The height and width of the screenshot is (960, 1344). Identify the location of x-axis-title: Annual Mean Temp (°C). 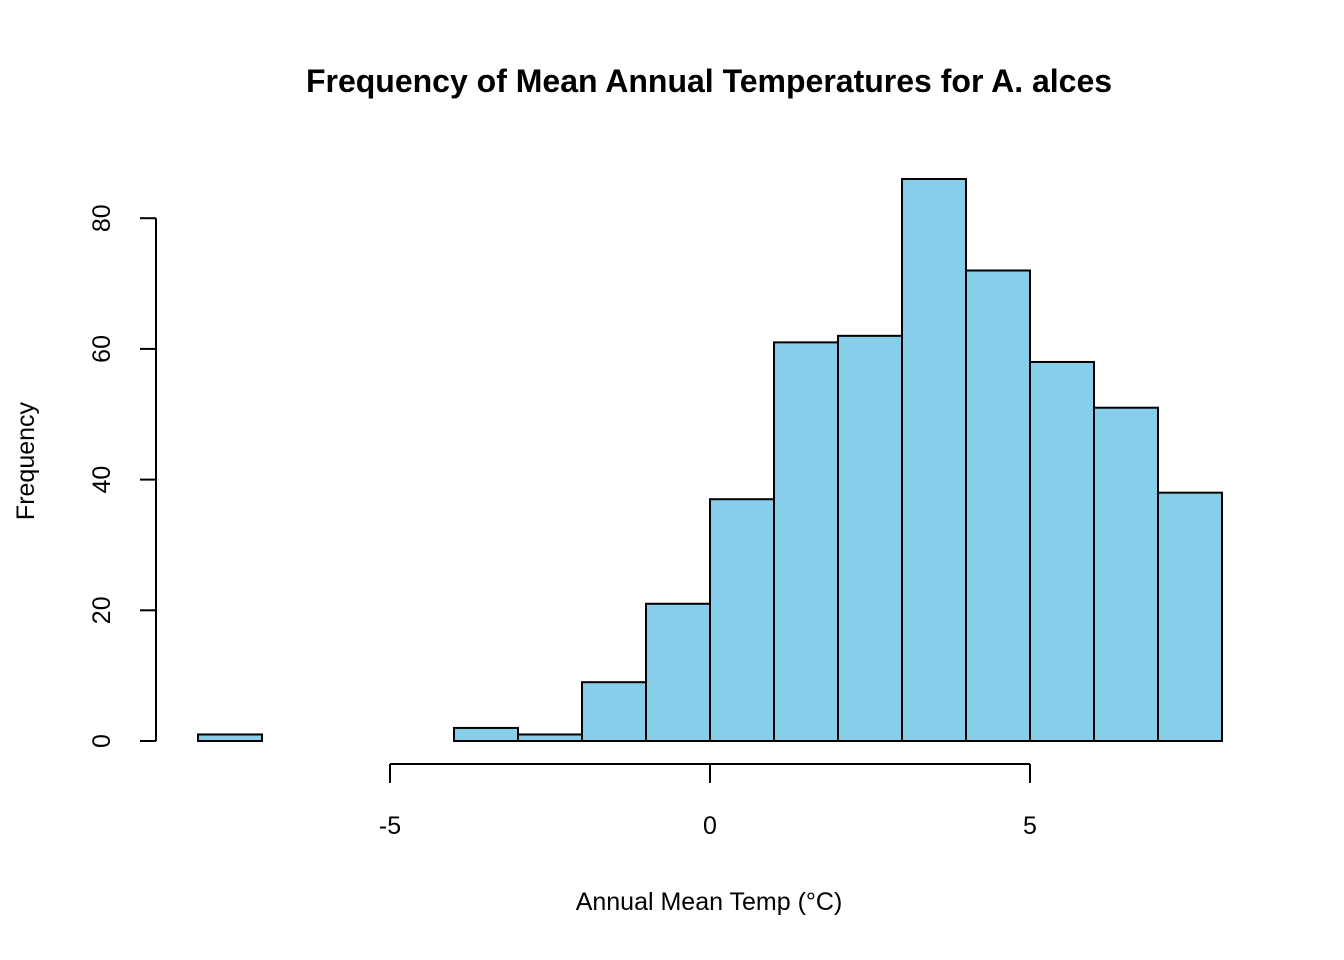
(709, 902).